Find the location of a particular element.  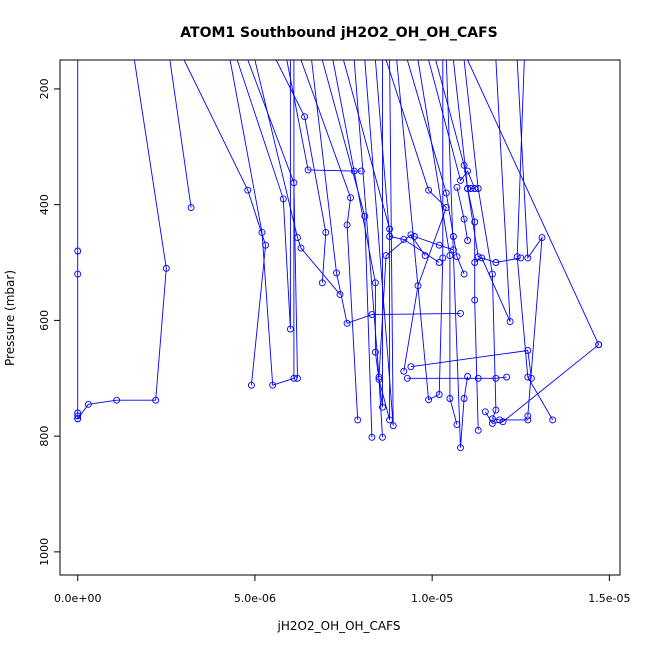

y-tick-label: 800 is located at coordinates (44, 436).